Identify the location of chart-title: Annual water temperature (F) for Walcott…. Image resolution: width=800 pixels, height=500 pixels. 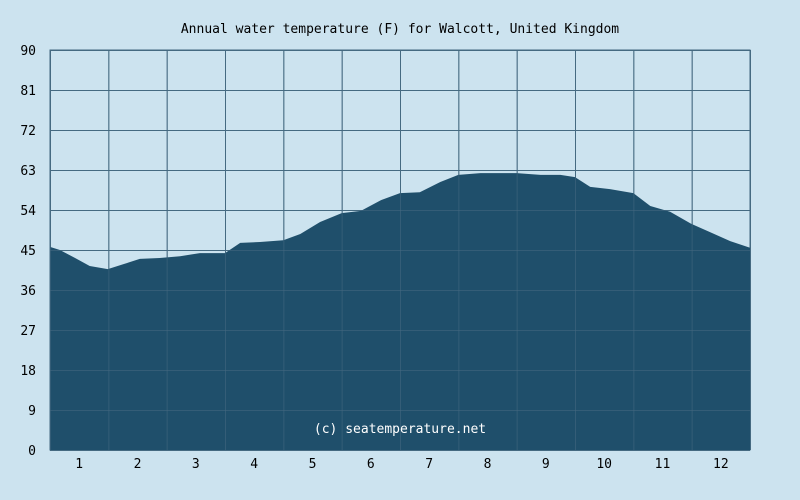
(400, 29).